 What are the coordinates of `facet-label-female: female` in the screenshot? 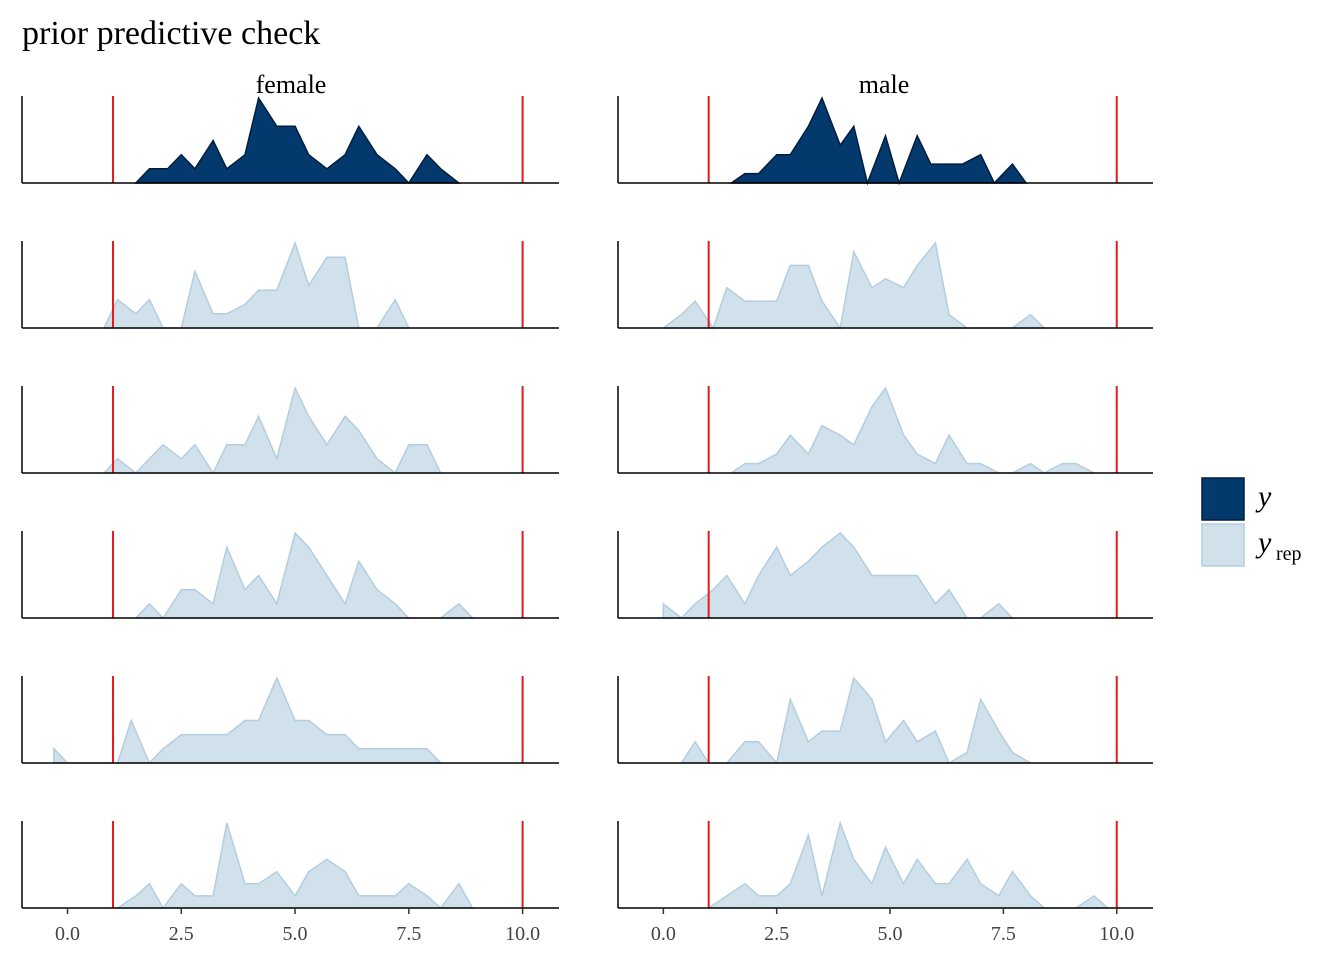 It's located at (291, 84).